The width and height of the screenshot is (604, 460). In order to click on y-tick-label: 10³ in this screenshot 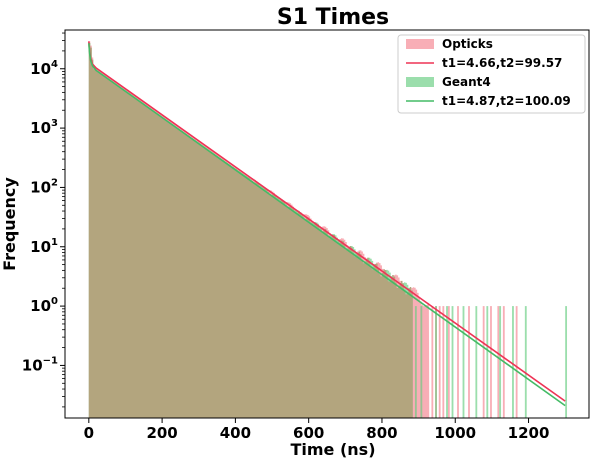, I will do `click(44, 127)`.